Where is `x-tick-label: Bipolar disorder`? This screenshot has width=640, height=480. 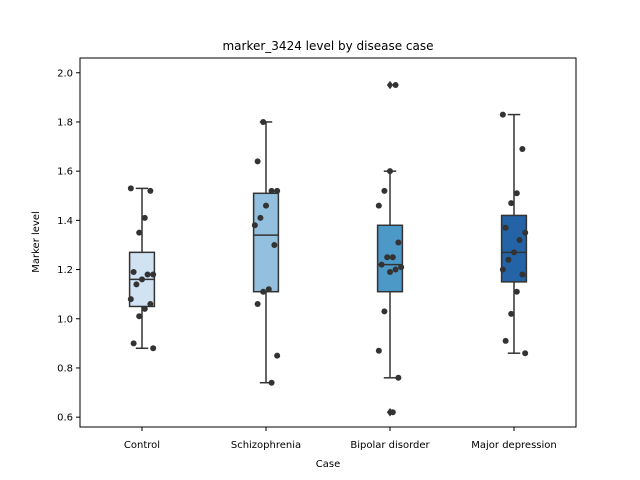
x-tick-label: Bipolar disorder is located at coordinates (390, 445).